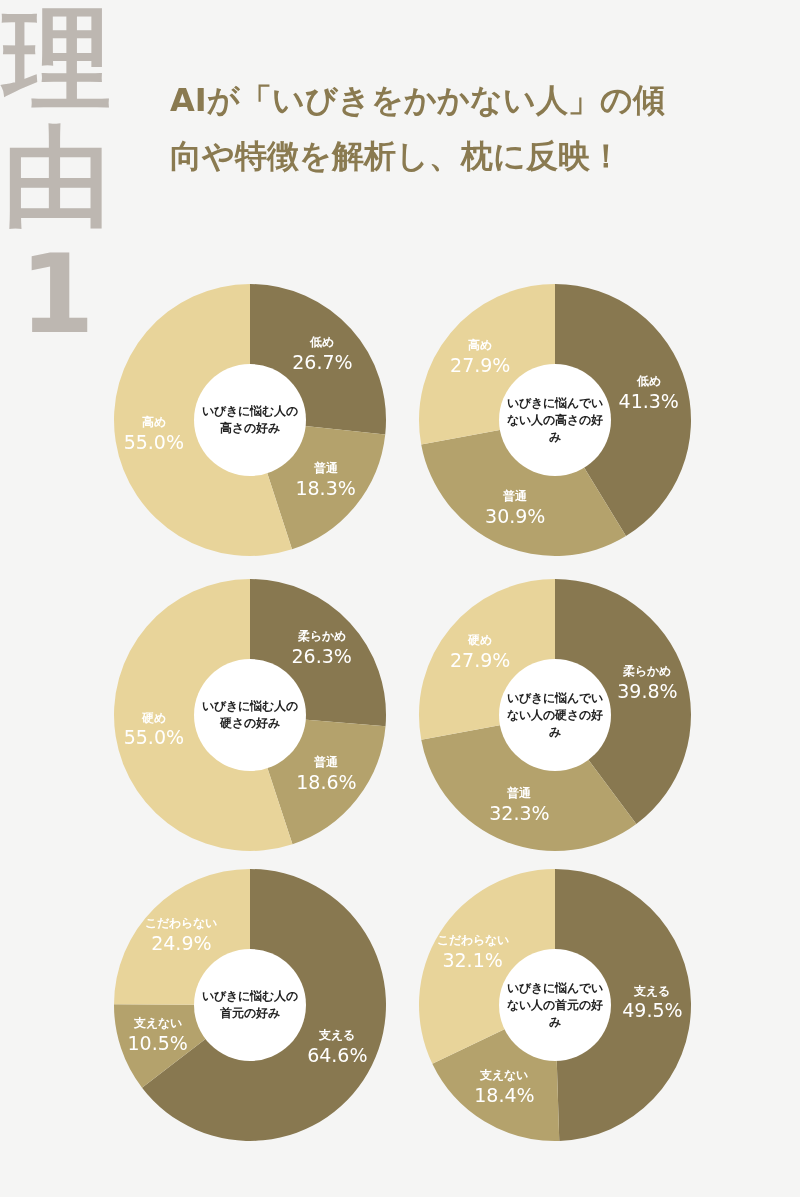 The width and height of the screenshot is (800, 1197). What do you see at coordinates (157, 1042) in the screenshot?
I see `data-label: 10.5%` at bounding box center [157, 1042].